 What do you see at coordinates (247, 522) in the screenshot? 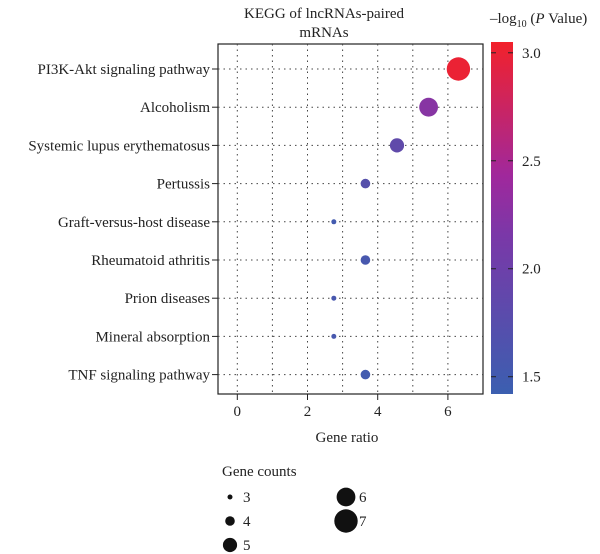
I see `size-legend-label: 4` at bounding box center [247, 522].